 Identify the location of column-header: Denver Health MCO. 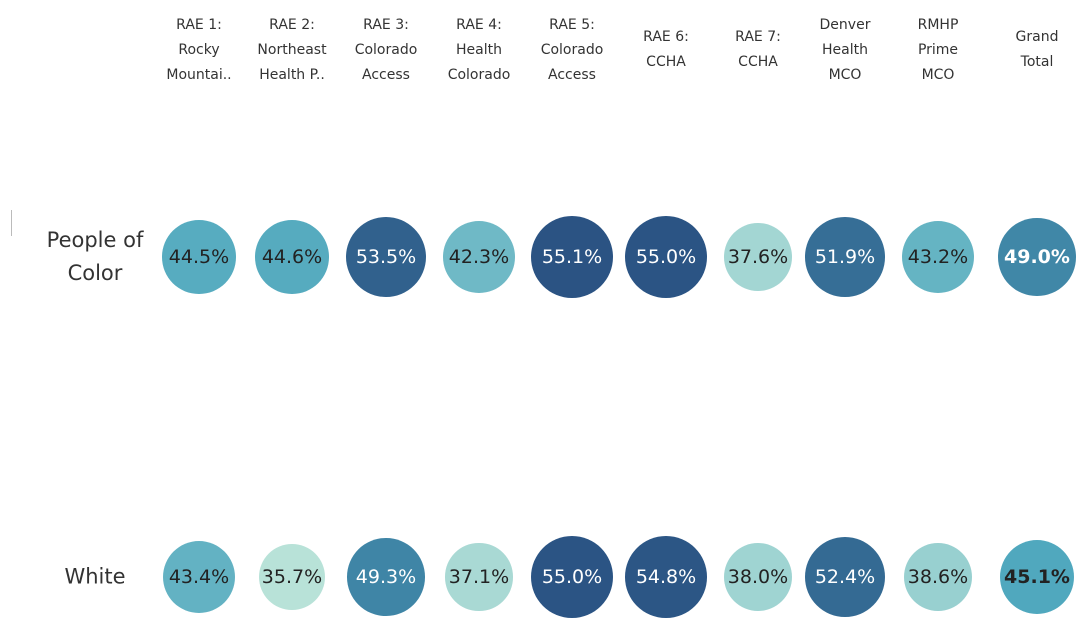
(845, 50).